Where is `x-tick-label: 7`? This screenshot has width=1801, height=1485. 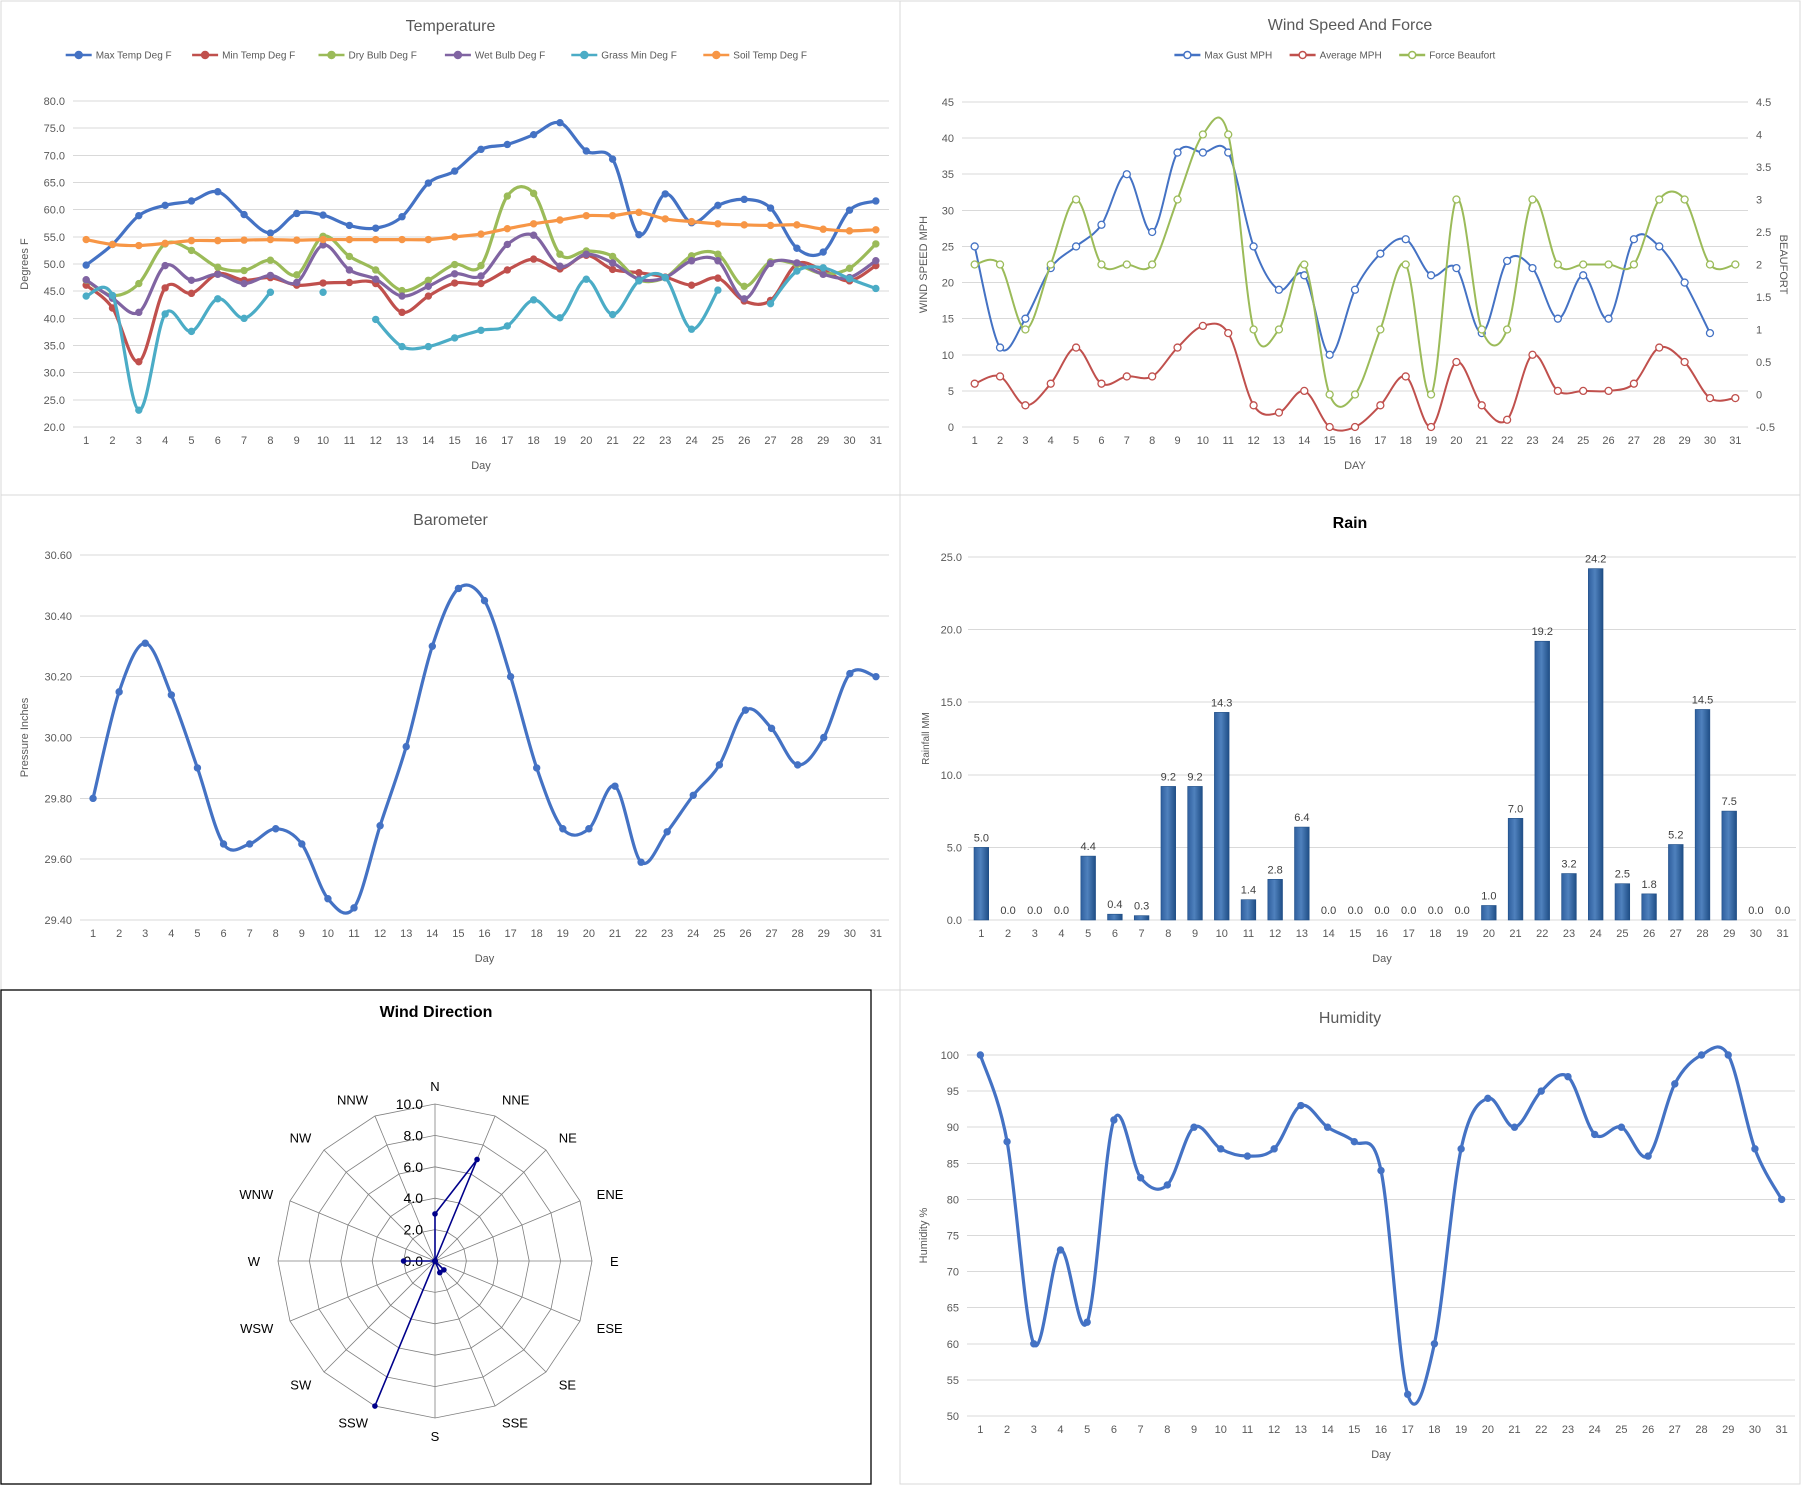
x-tick-label: 7 is located at coordinates (250, 934).